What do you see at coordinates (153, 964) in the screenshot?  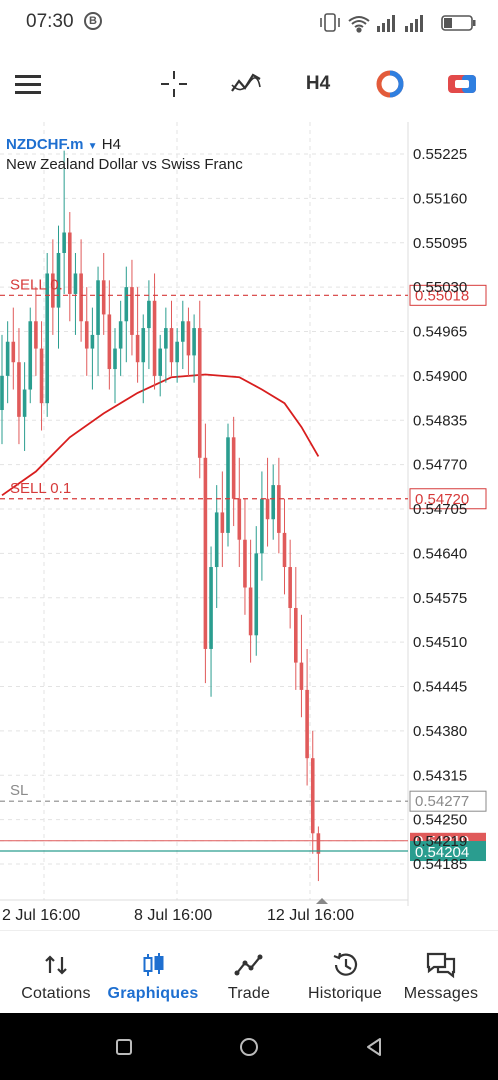 I see `charts-icon` at bounding box center [153, 964].